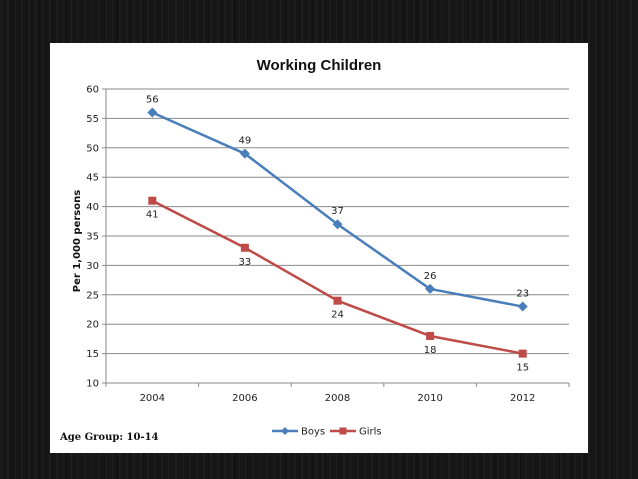  What do you see at coordinates (109, 437) in the screenshot?
I see `age-group-note: Age Group: 10-14` at bounding box center [109, 437].